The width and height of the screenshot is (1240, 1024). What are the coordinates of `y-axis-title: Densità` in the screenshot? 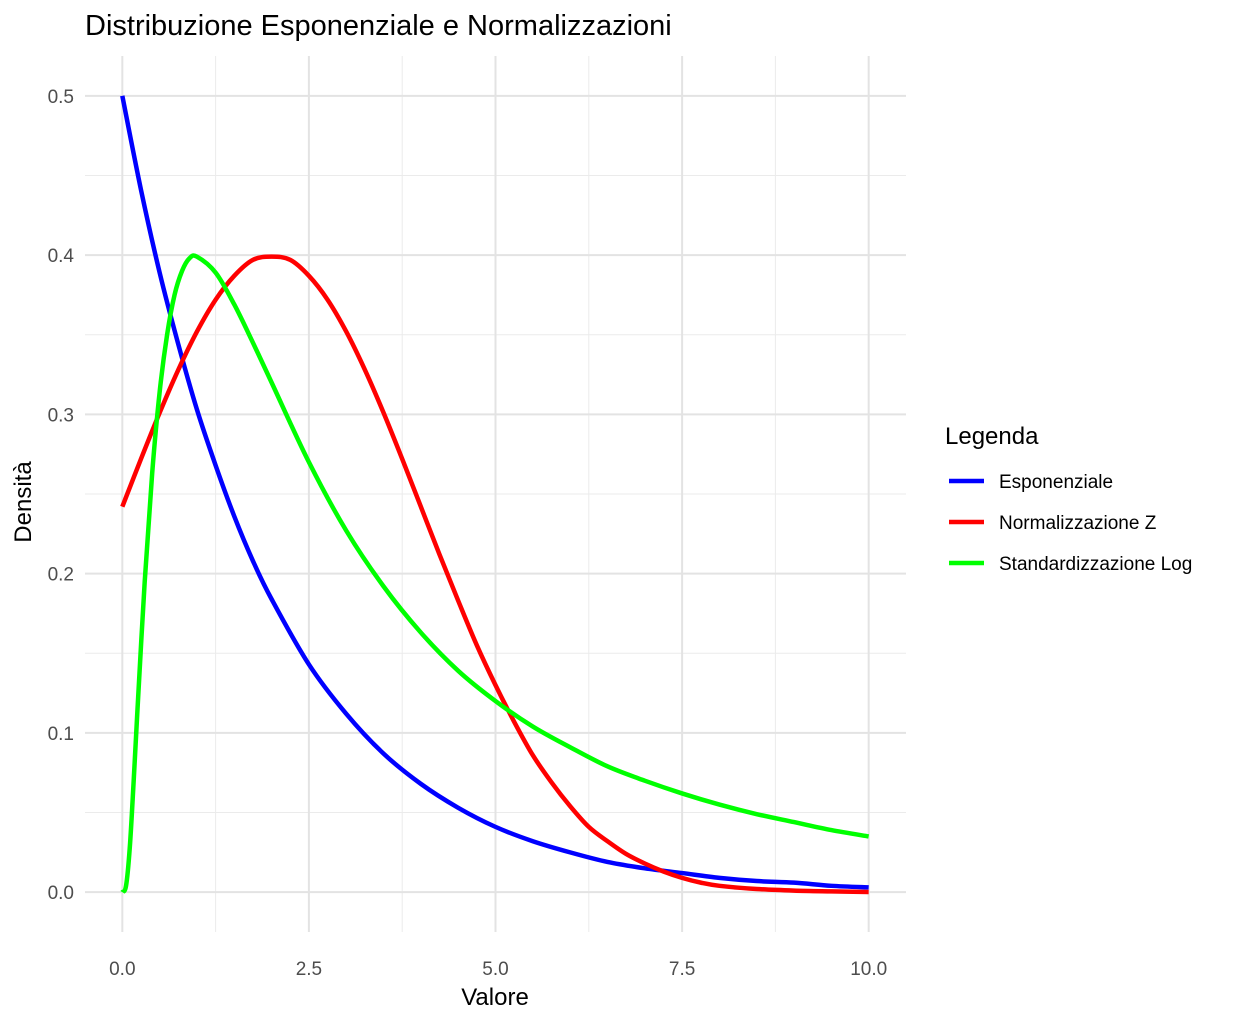 It's located at (23, 502).